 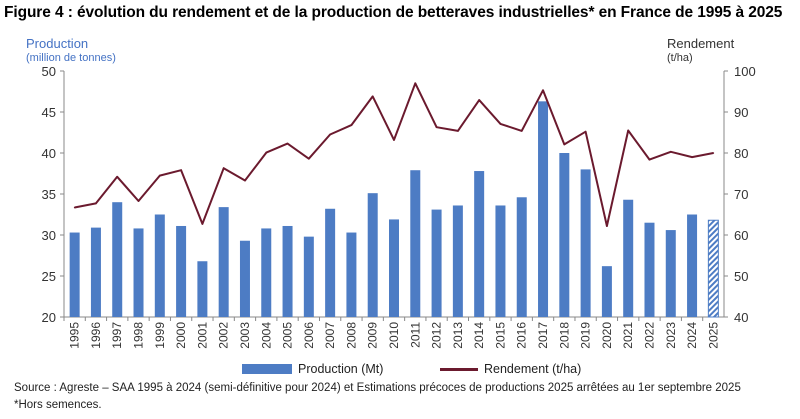 What do you see at coordinates (564, 335) in the screenshot?
I see `x-tick-label: 2018` at bounding box center [564, 335].